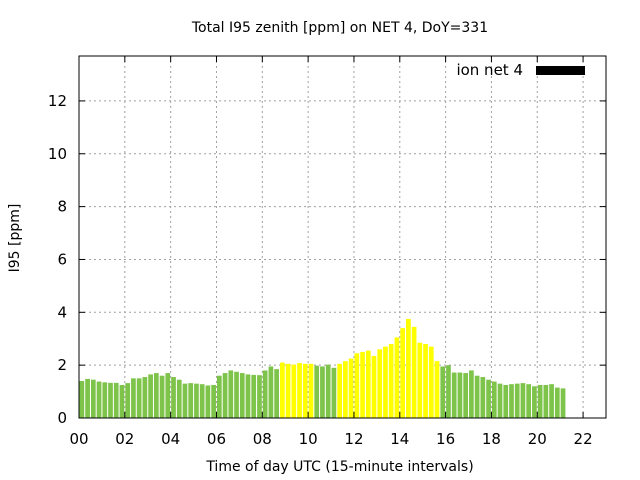  Describe the element at coordinates (62, 259) in the screenshot. I see `y-tick-label: 6` at that location.